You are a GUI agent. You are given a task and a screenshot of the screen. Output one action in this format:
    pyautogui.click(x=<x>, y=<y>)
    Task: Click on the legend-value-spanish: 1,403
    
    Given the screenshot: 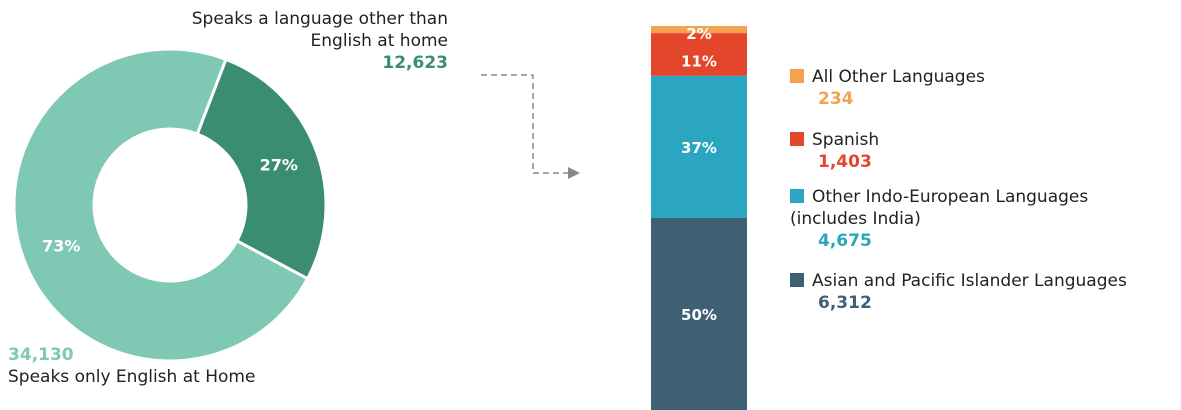 What is the action you would take?
    pyautogui.click(x=845, y=162)
    